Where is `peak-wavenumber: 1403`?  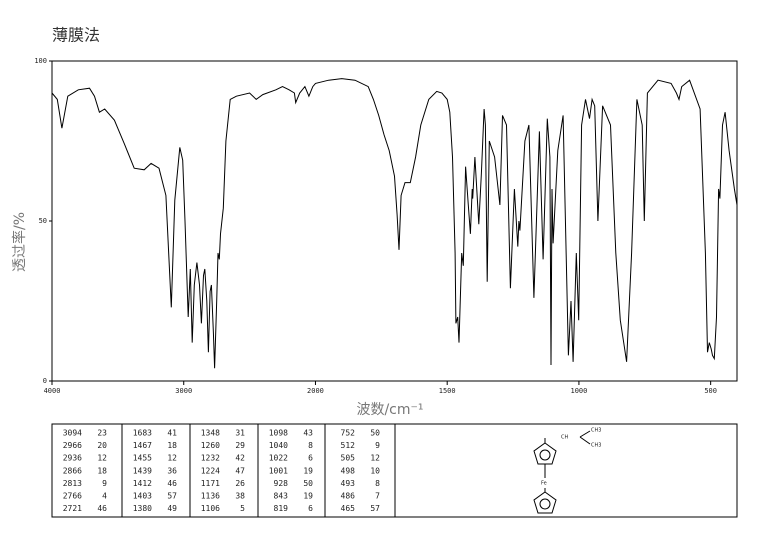
peak-wavenumber: 1403 is located at coordinates (142, 496).